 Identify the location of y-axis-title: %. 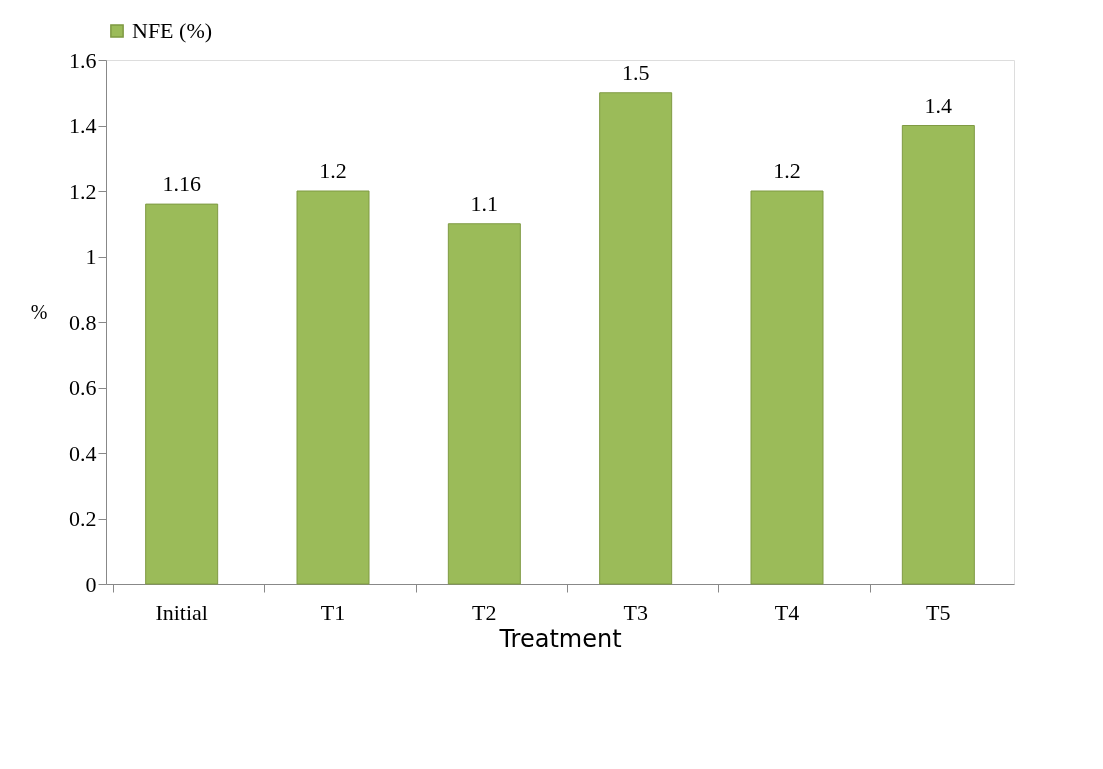
(39, 311).